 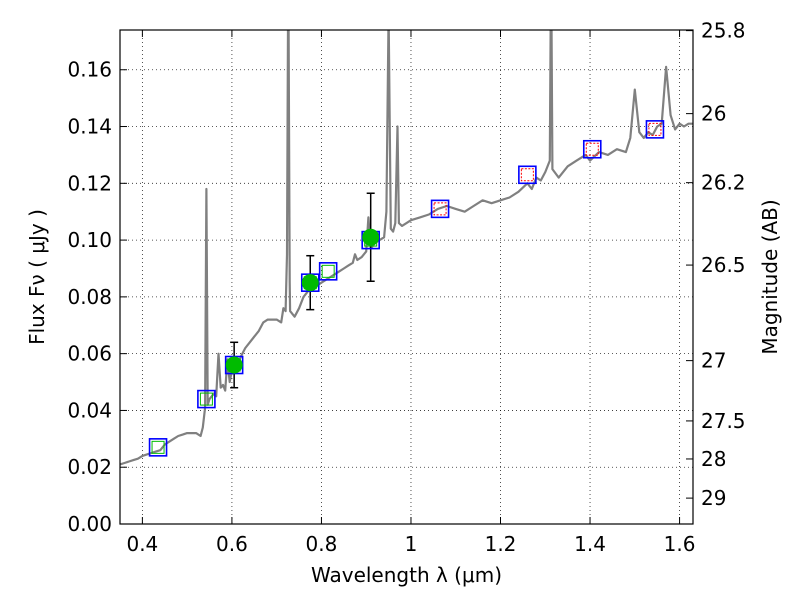 I want to click on mag-tick-label: 26.2, so click(x=723, y=183).